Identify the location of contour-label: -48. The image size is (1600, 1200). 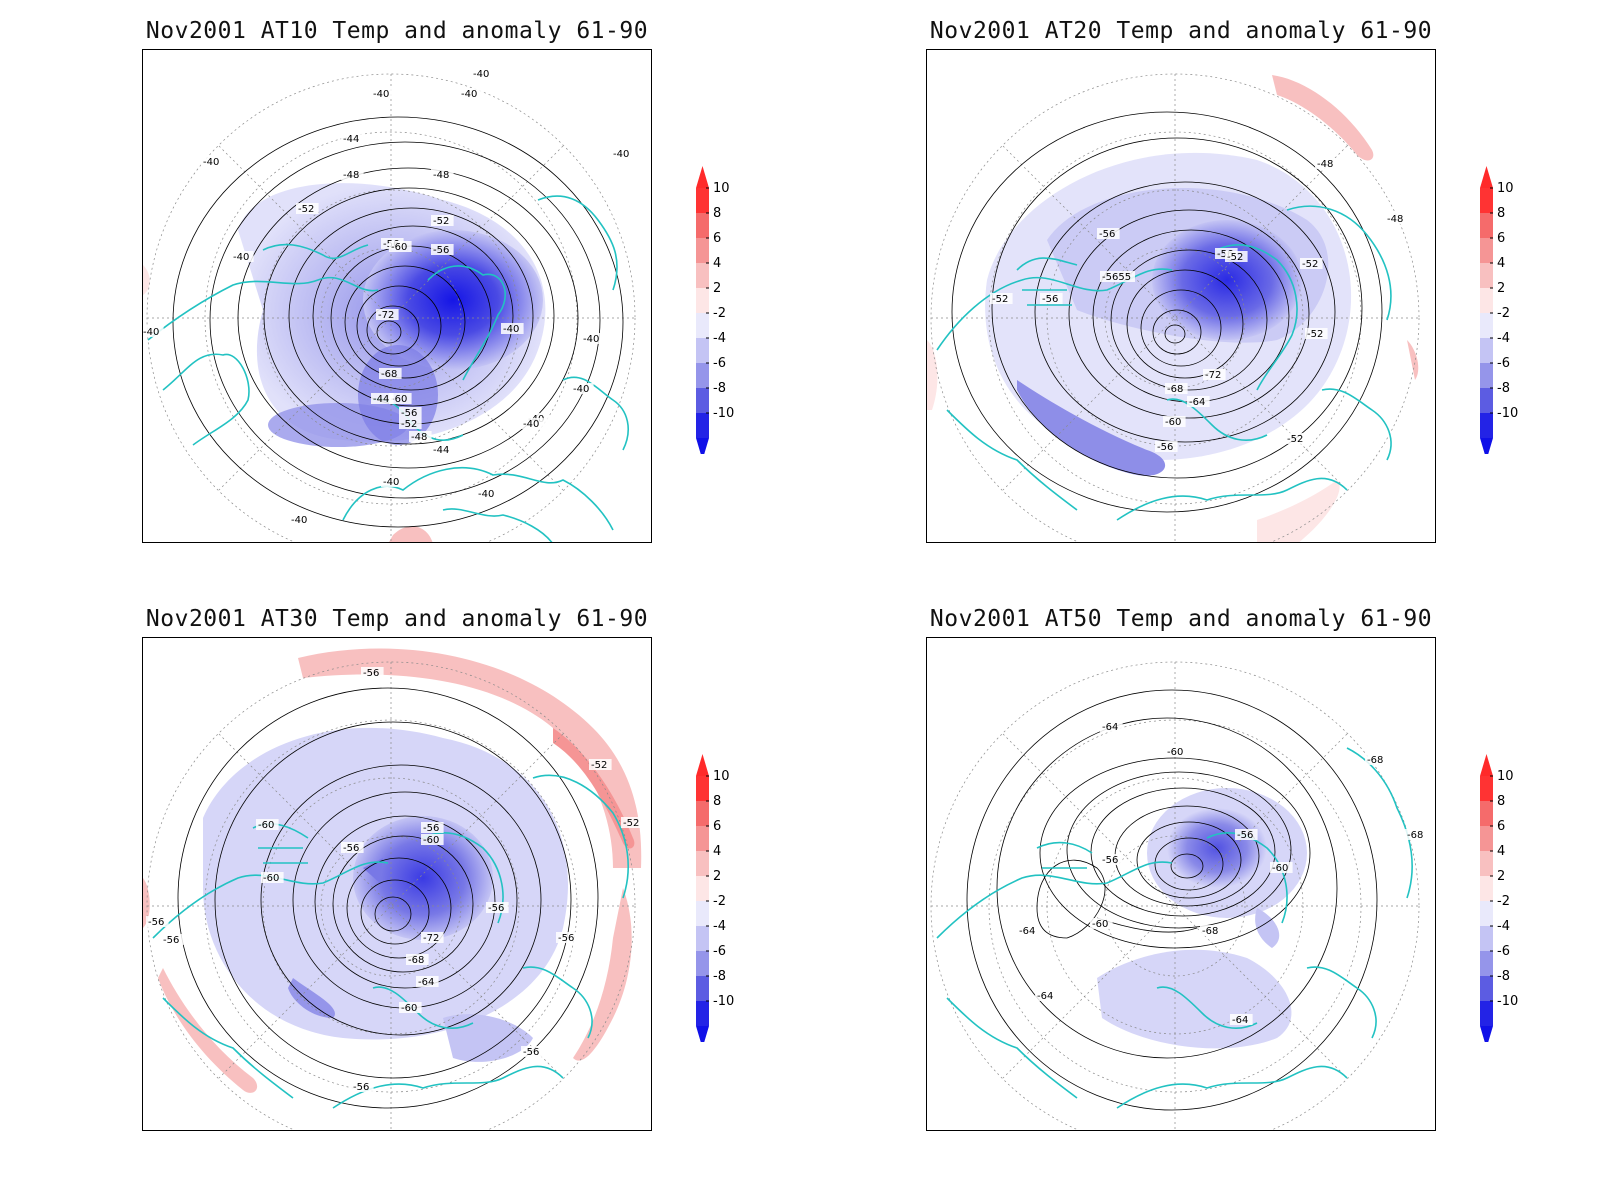
(1325, 164).